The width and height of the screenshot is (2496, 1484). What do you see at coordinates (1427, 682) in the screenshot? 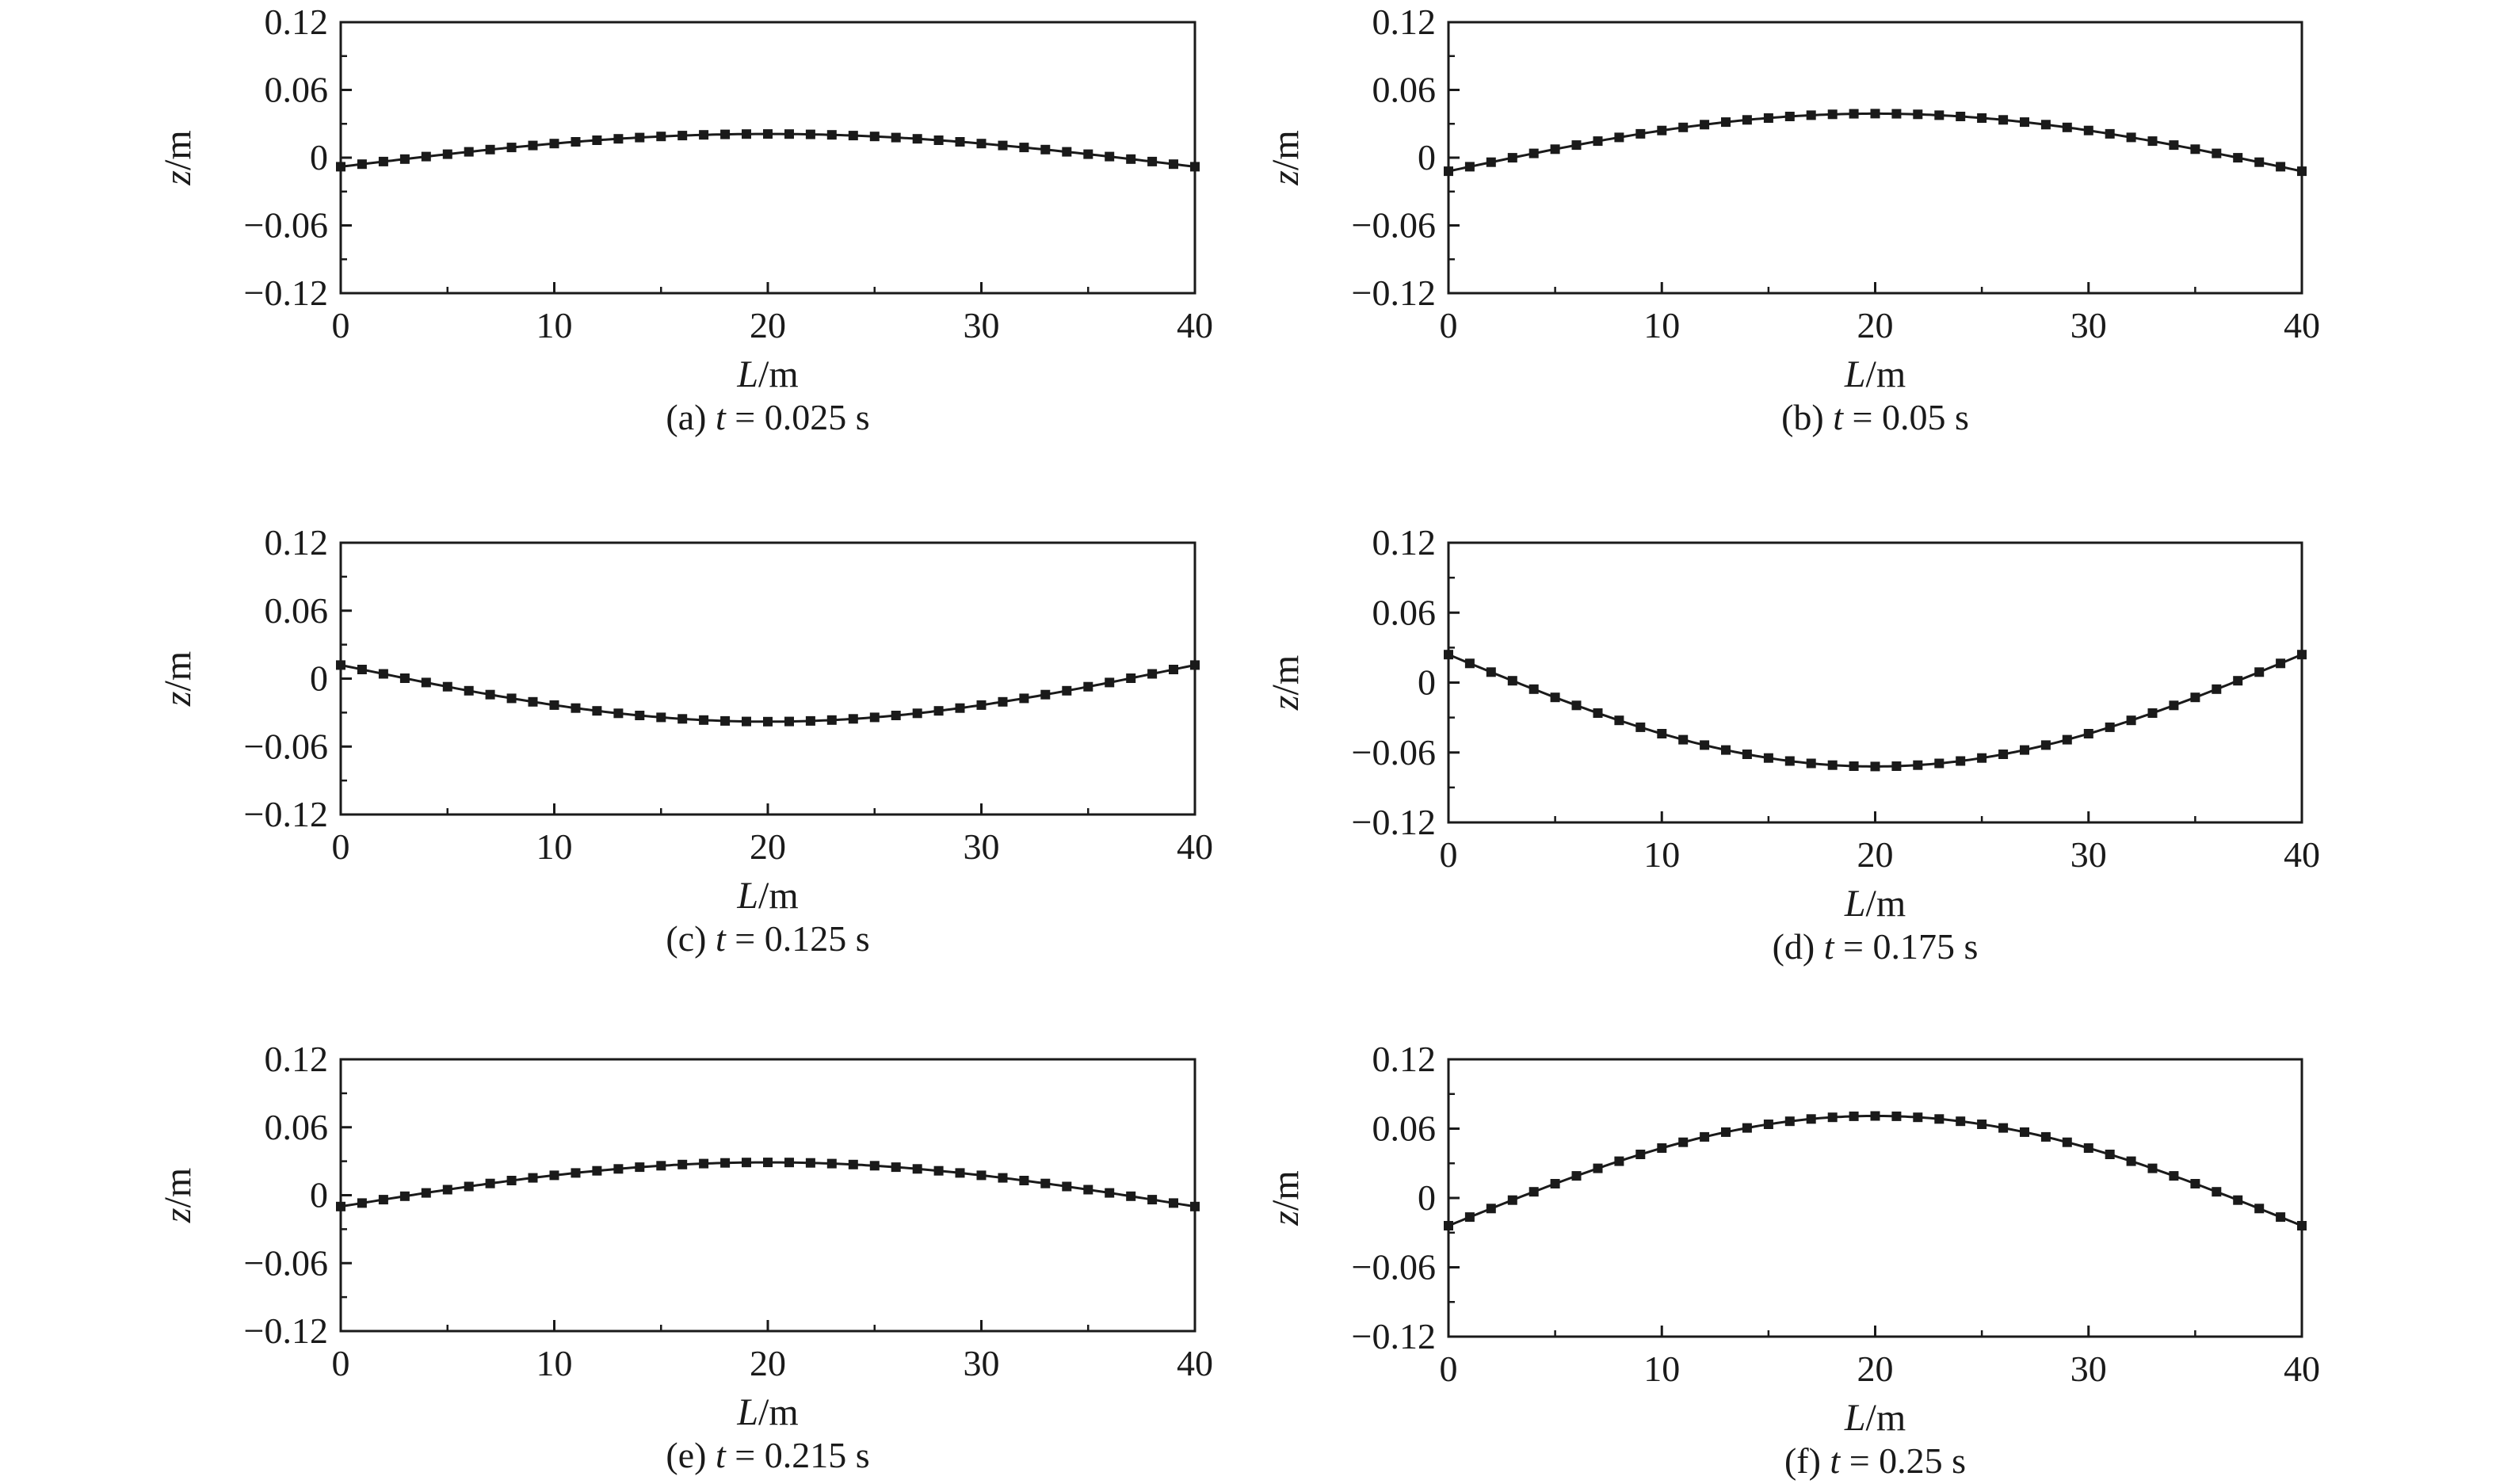
I see `y-tick-label: 0` at bounding box center [1427, 682].